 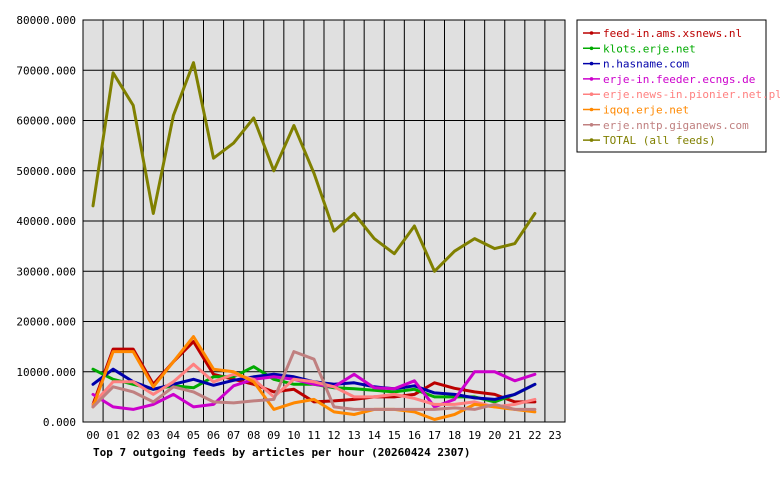 I want to click on x-tick-label: 19, so click(x=474, y=435).